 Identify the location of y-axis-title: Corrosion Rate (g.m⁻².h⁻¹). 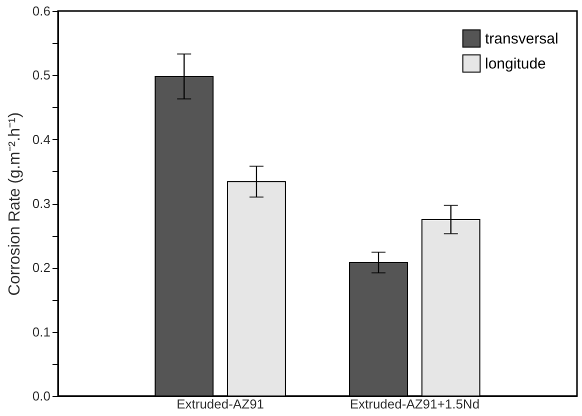
(15, 204).